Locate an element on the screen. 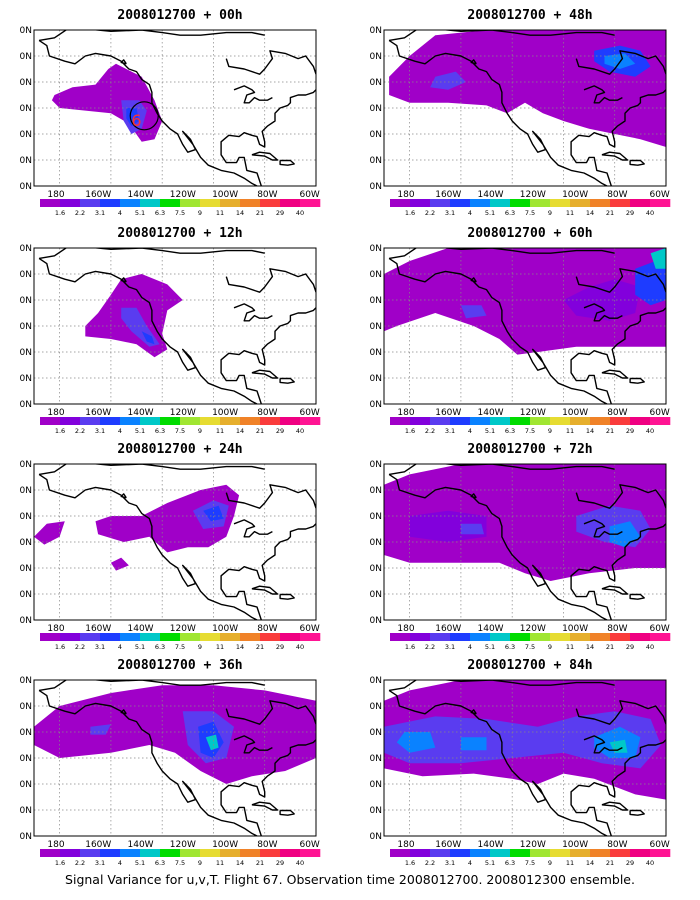 This screenshot has height=900, width=700. lon-tick-label: 180 is located at coordinates (55, 845).